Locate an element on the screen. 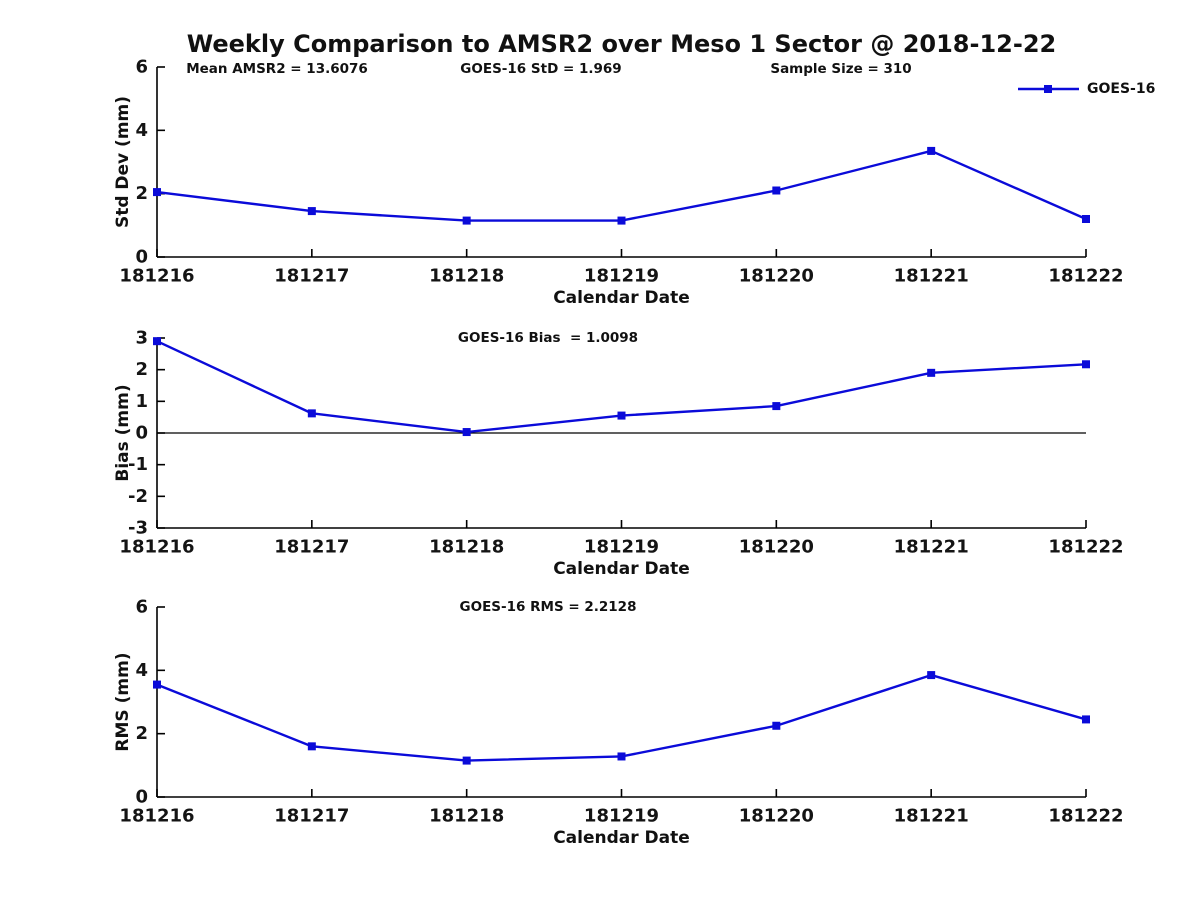 The image size is (1200, 900). annotation-goes16-bias: GOES-16 Bias = 1.0098 is located at coordinates (548, 338).